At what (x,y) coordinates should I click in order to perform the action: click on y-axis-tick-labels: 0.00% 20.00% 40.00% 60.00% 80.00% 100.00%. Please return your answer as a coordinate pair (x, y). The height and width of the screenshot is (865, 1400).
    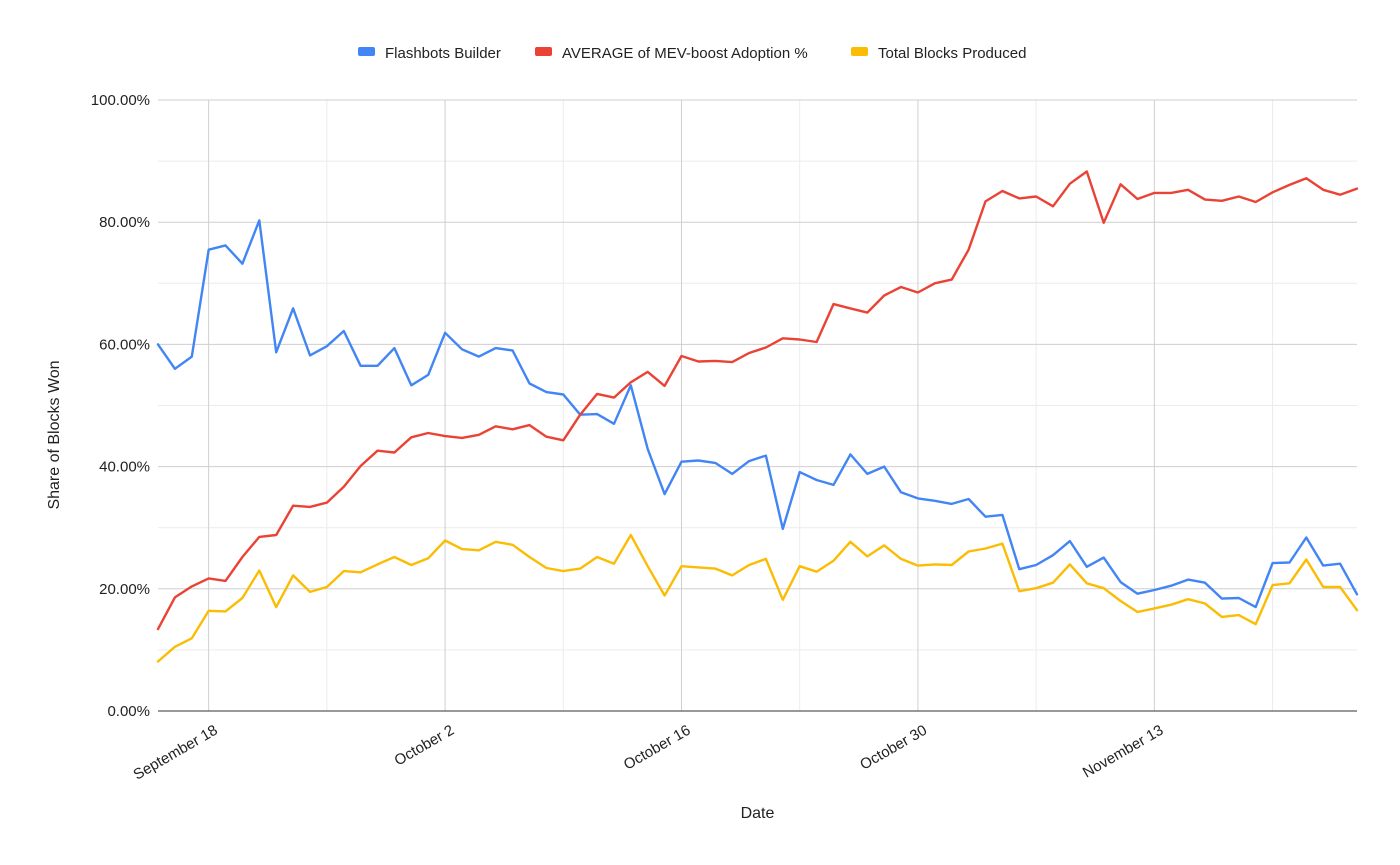
    Looking at the image, I should click on (120, 406).